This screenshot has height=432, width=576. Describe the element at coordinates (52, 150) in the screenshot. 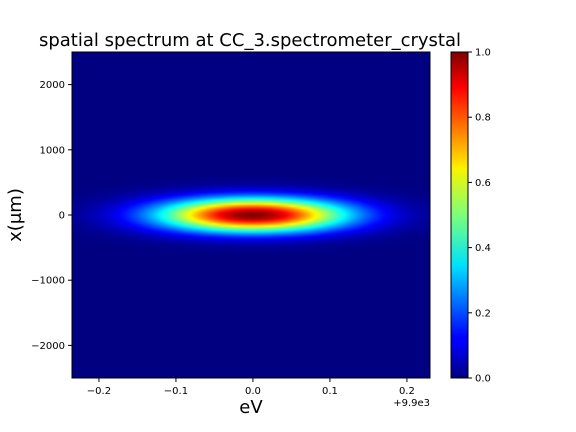

I see `y-tick-label: 1000` at that location.